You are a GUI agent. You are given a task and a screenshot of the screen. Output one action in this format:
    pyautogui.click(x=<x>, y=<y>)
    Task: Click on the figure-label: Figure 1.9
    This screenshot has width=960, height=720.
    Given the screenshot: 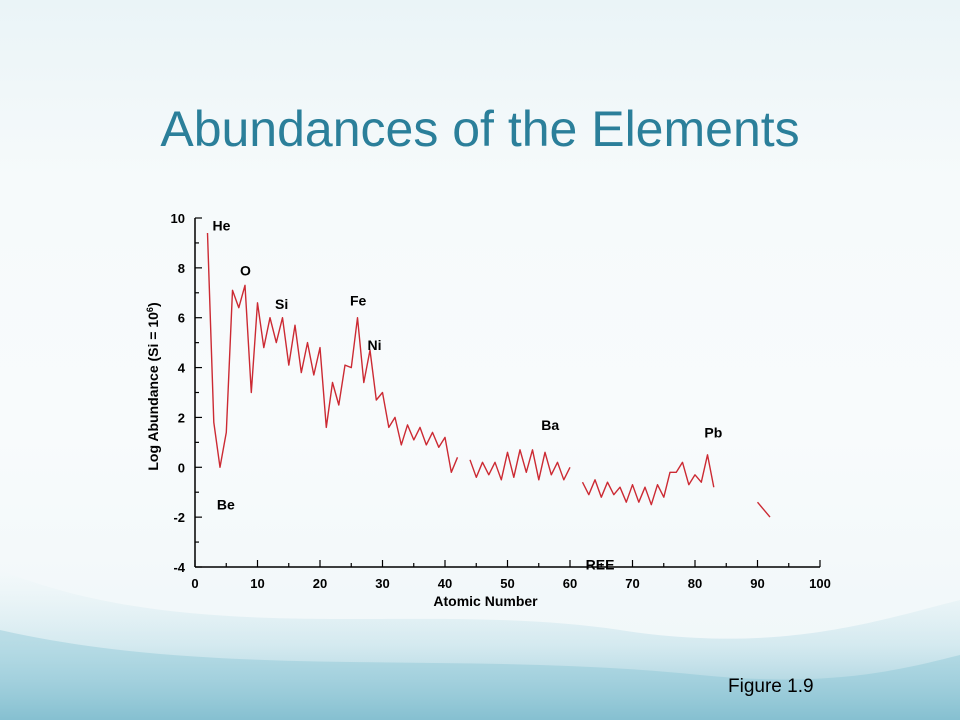 What is the action you would take?
    pyautogui.click(x=771, y=686)
    